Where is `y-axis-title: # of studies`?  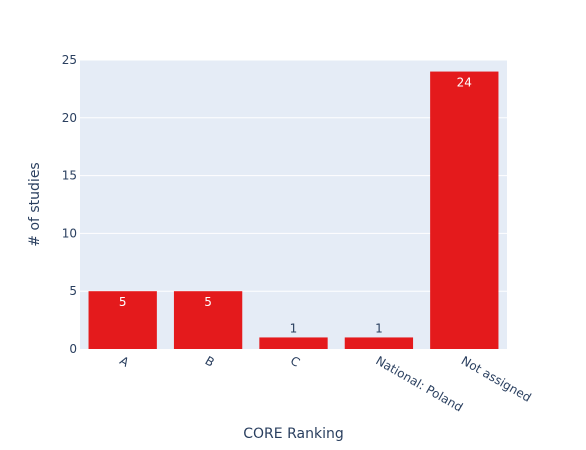 y-axis-title: # of studies is located at coordinates (35, 204).